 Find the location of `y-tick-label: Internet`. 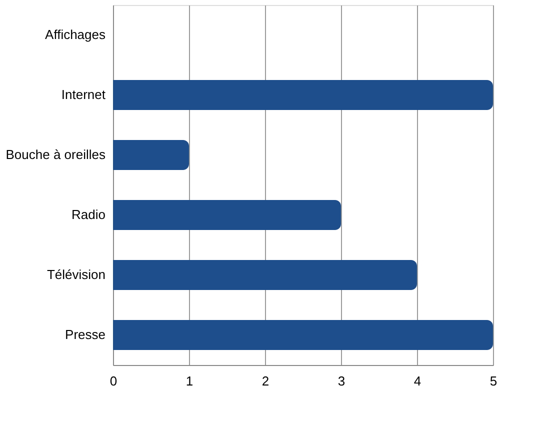

y-tick-label: Internet is located at coordinates (83, 94).